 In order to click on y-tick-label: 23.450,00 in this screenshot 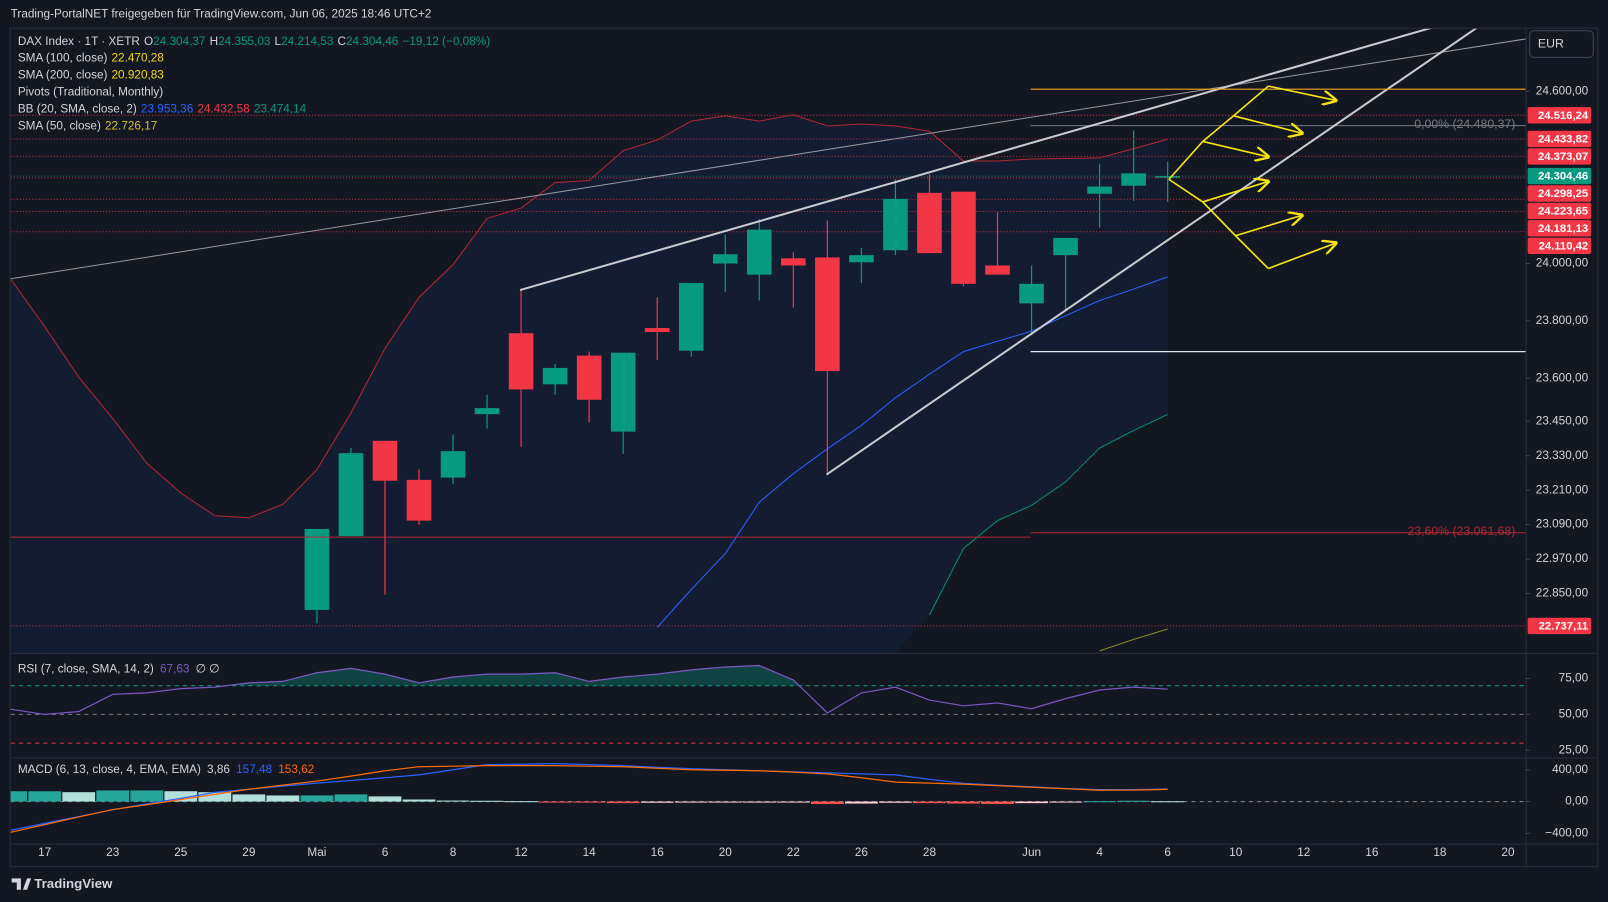, I will do `click(1562, 420)`.